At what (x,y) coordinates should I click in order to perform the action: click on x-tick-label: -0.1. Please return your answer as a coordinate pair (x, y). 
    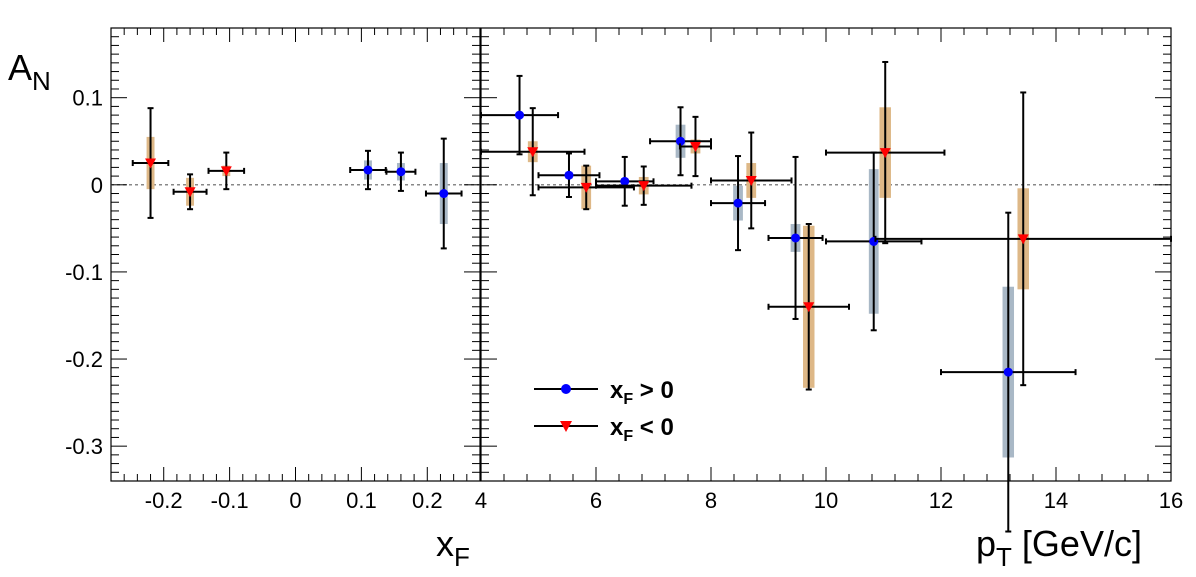
    Looking at the image, I should click on (230, 500).